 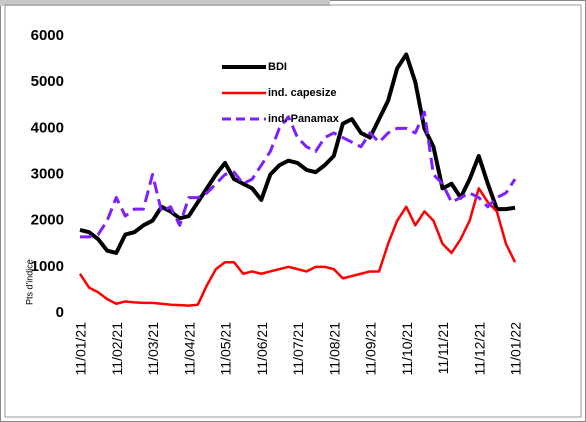 What do you see at coordinates (47, 81) in the screenshot?
I see `y-tick-label: 5000` at bounding box center [47, 81].